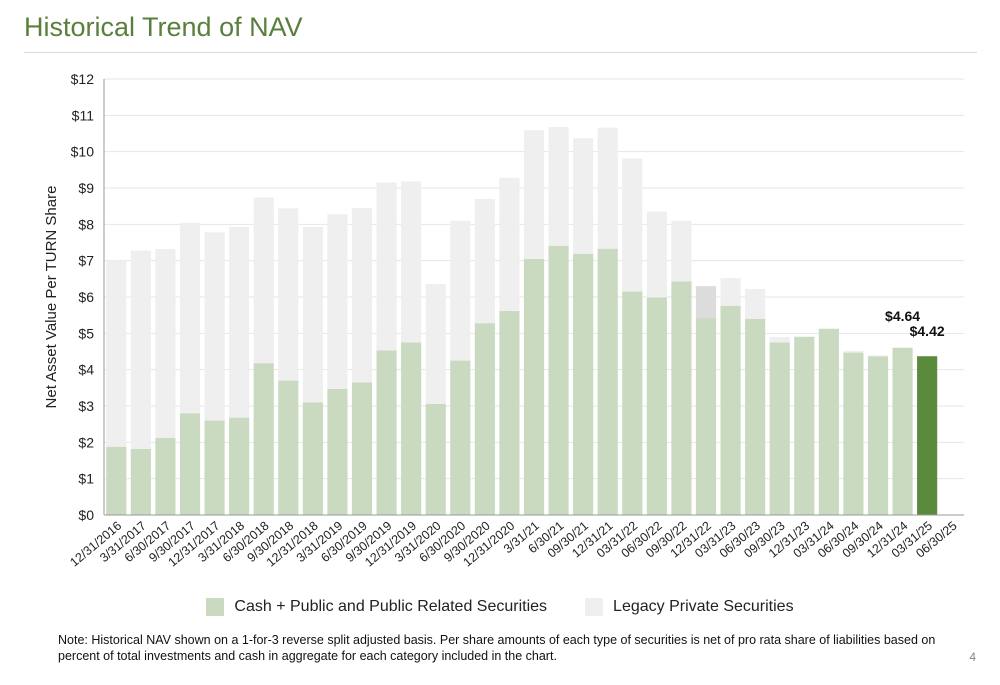 The width and height of the screenshot is (1000, 685). What do you see at coordinates (927, 331) in the screenshot?
I see `data-label: $4.42` at bounding box center [927, 331].